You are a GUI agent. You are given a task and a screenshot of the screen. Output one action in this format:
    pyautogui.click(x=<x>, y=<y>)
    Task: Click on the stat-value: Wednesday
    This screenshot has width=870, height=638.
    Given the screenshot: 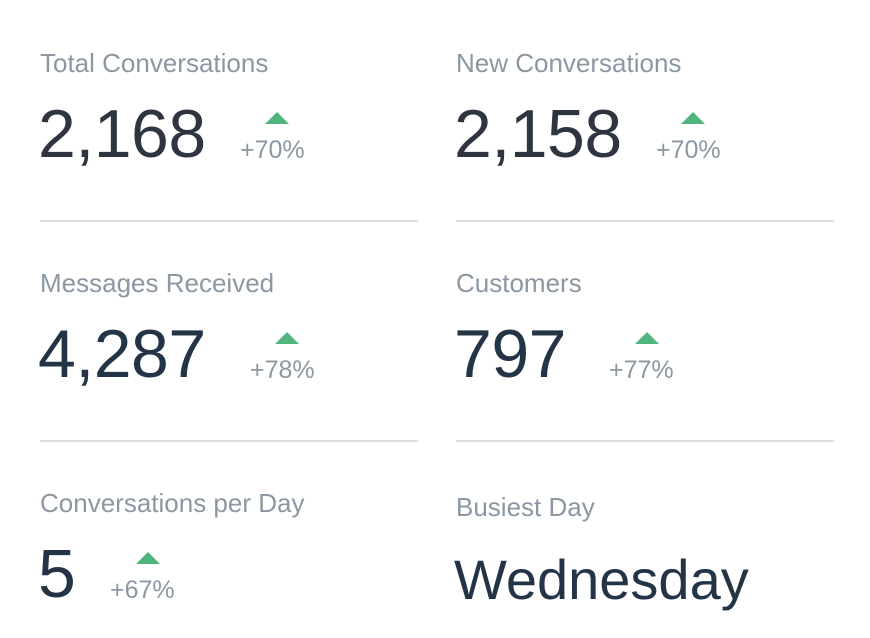 What is the action you would take?
    pyautogui.click(x=601, y=579)
    